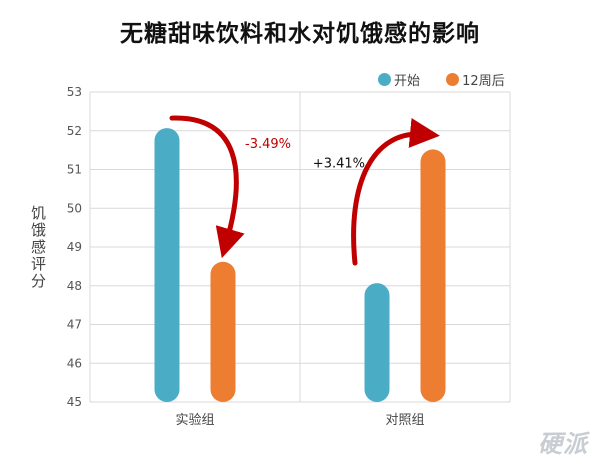 This screenshot has height=465, width=600. What do you see at coordinates (207, 187) in the screenshot?
I see `decrease-arrow` at bounding box center [207, 187].